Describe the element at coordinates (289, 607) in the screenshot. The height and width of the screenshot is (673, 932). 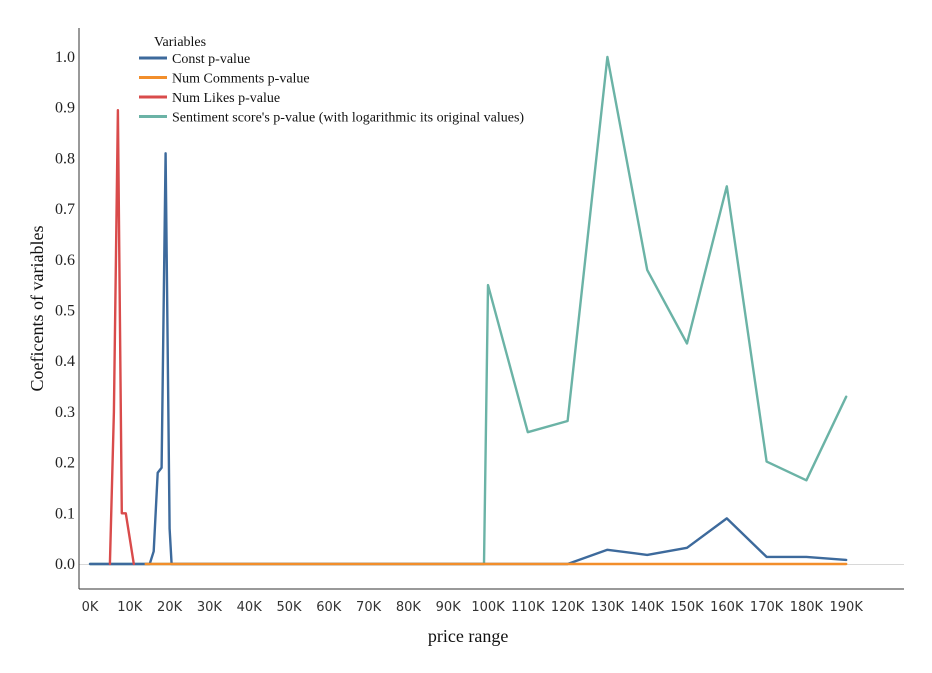
I see `x-tick-label: 50K` at that location.